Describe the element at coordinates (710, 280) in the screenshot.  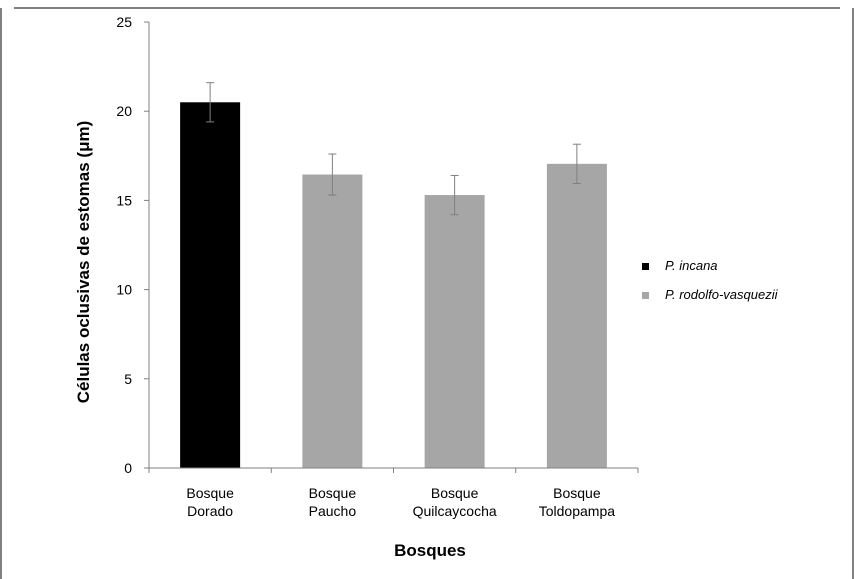
I see `legend: P. incana P. rodolfo-vasquezii` at that location.